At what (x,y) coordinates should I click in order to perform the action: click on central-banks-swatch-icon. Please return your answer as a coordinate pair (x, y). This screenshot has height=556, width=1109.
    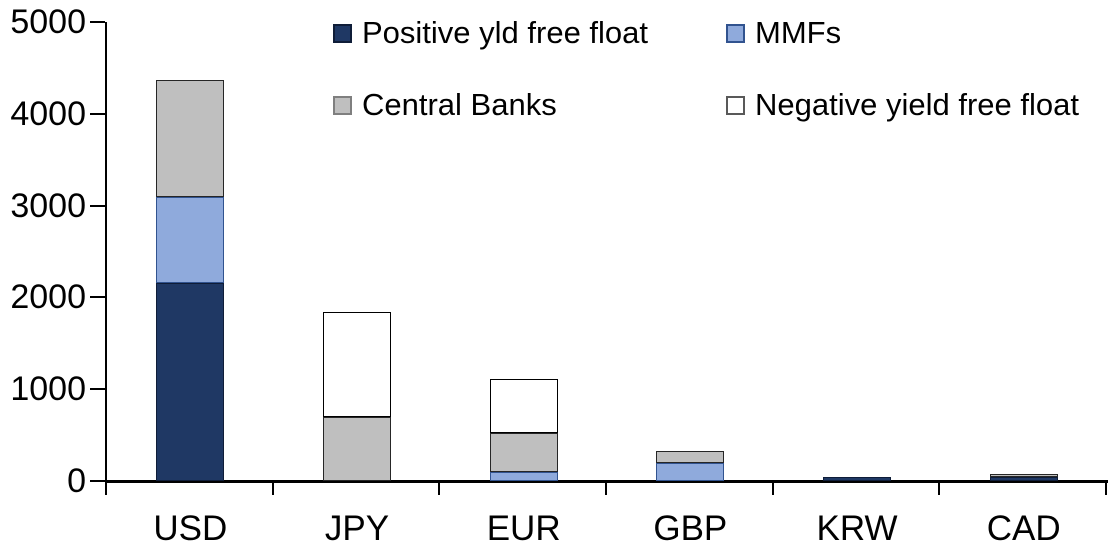
    Looking at the image, I should click on (342, 105).